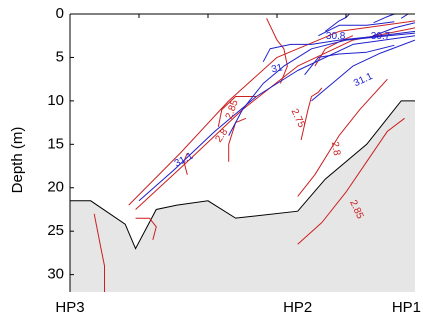  Describe the element at coordinates (60, 13) in the screenshot. I see `y-tick-label-0: 0` at that location.